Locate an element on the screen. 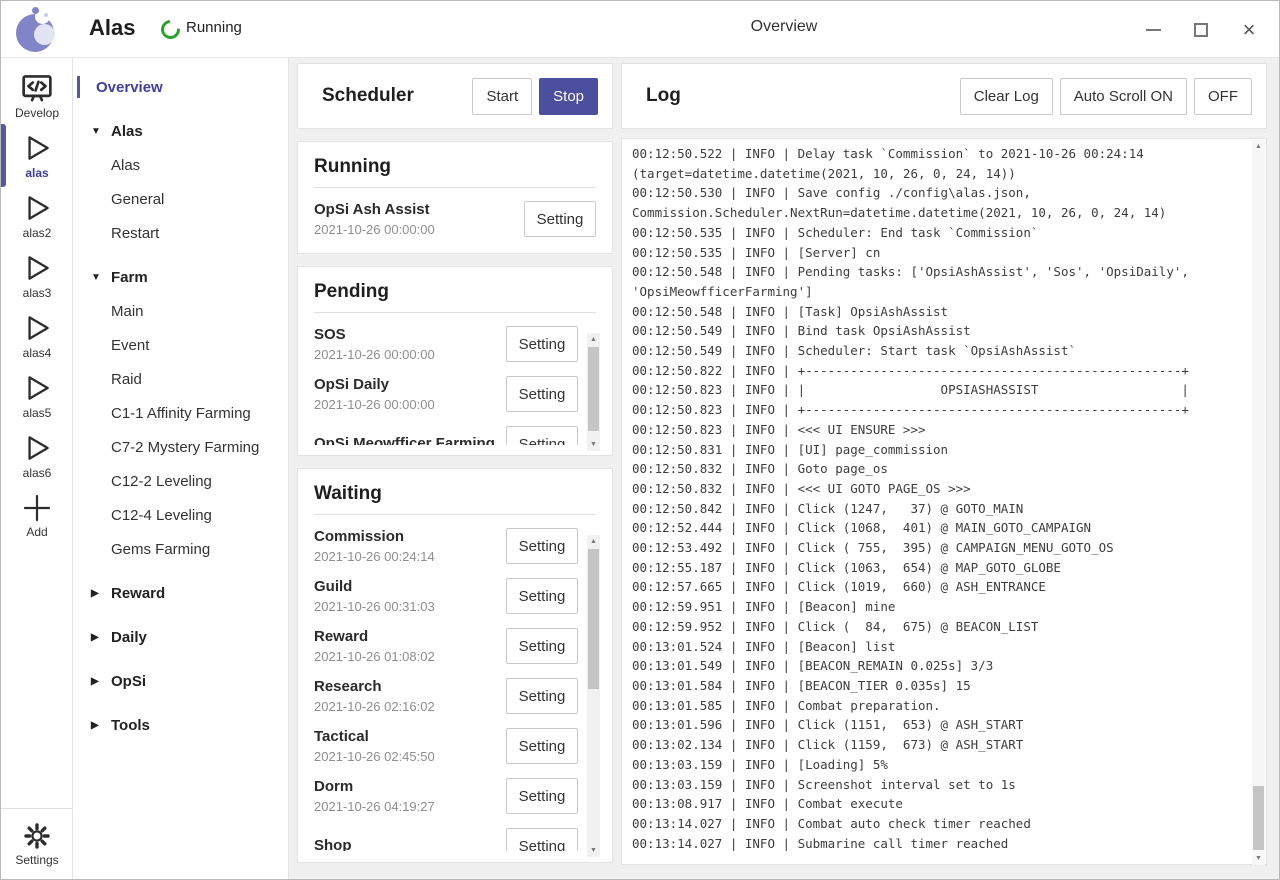 The image size is (1280, 880). running-title: Running is located at coordinates (455, 172).